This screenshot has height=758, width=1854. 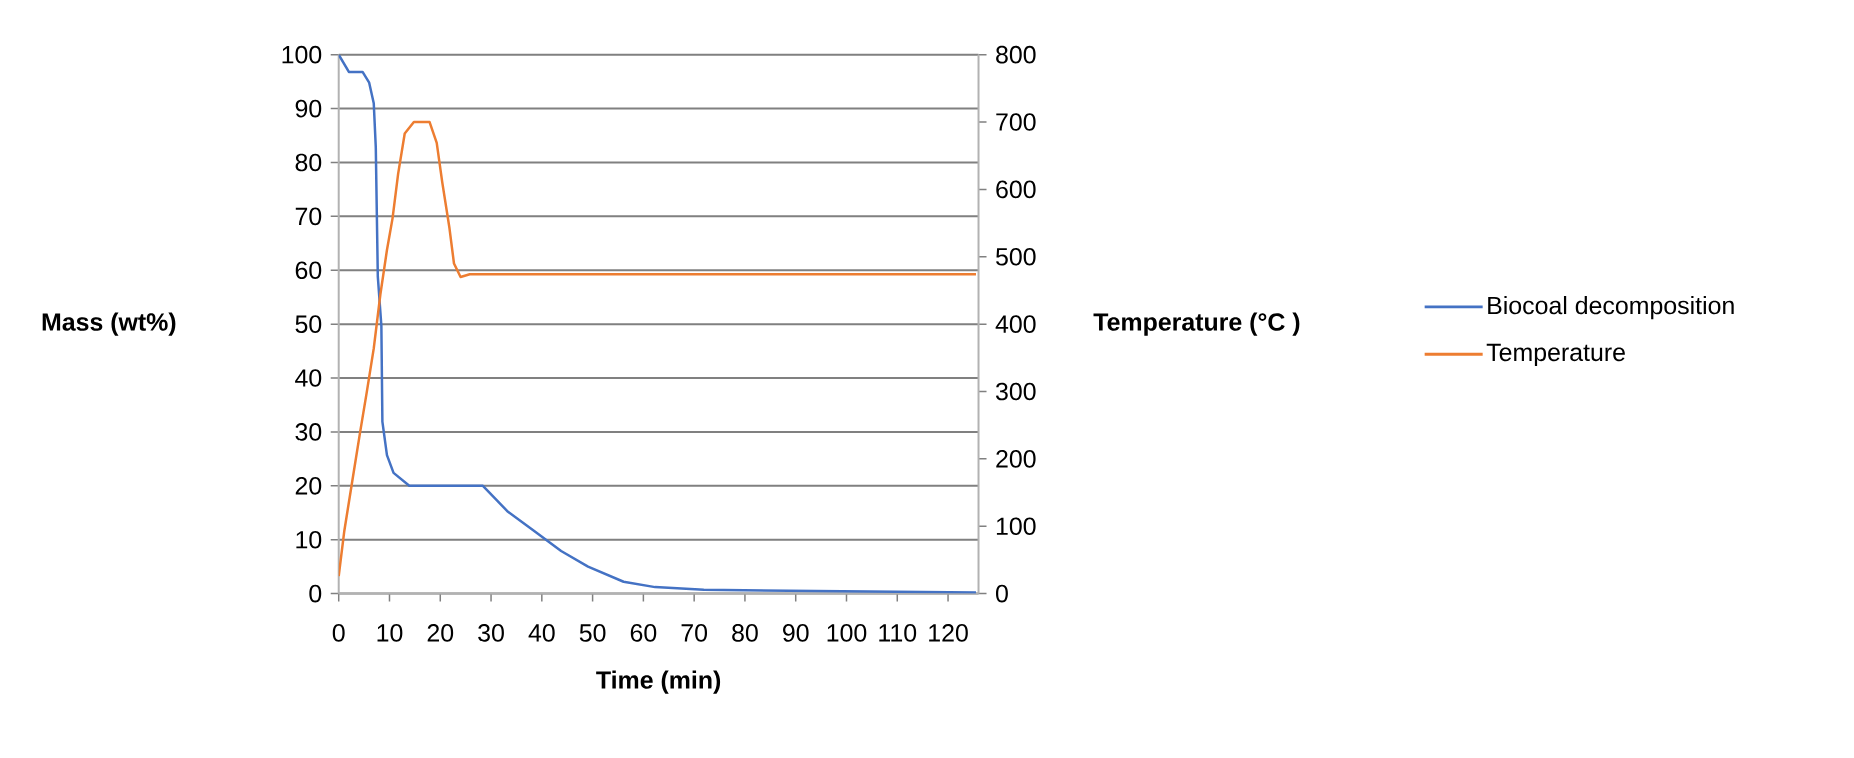 What do you see at coordinates (745, 633) in the screenshot?
I see `x-tick-label: 80` at bounding box center [745, 633].